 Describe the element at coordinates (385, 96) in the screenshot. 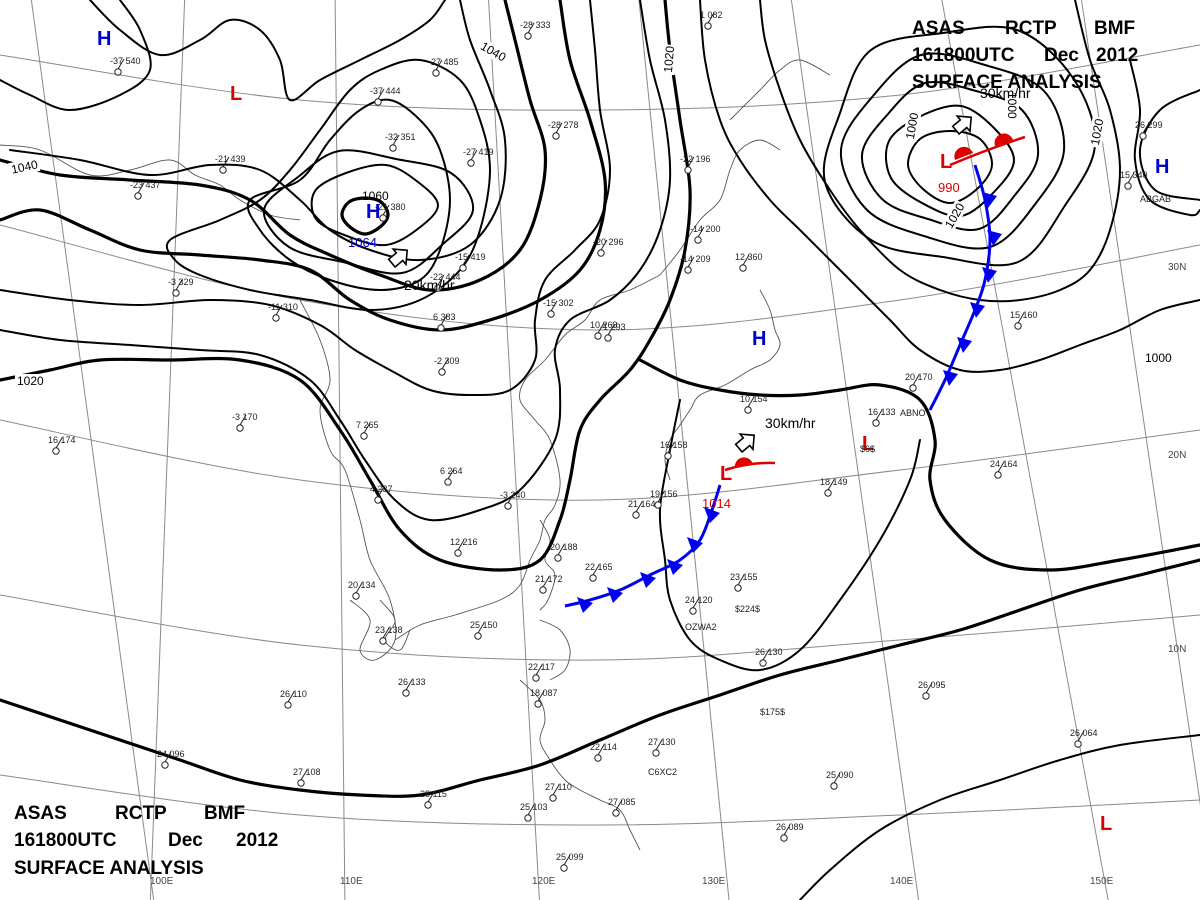

I see `station-observation: -37 444` at that location.